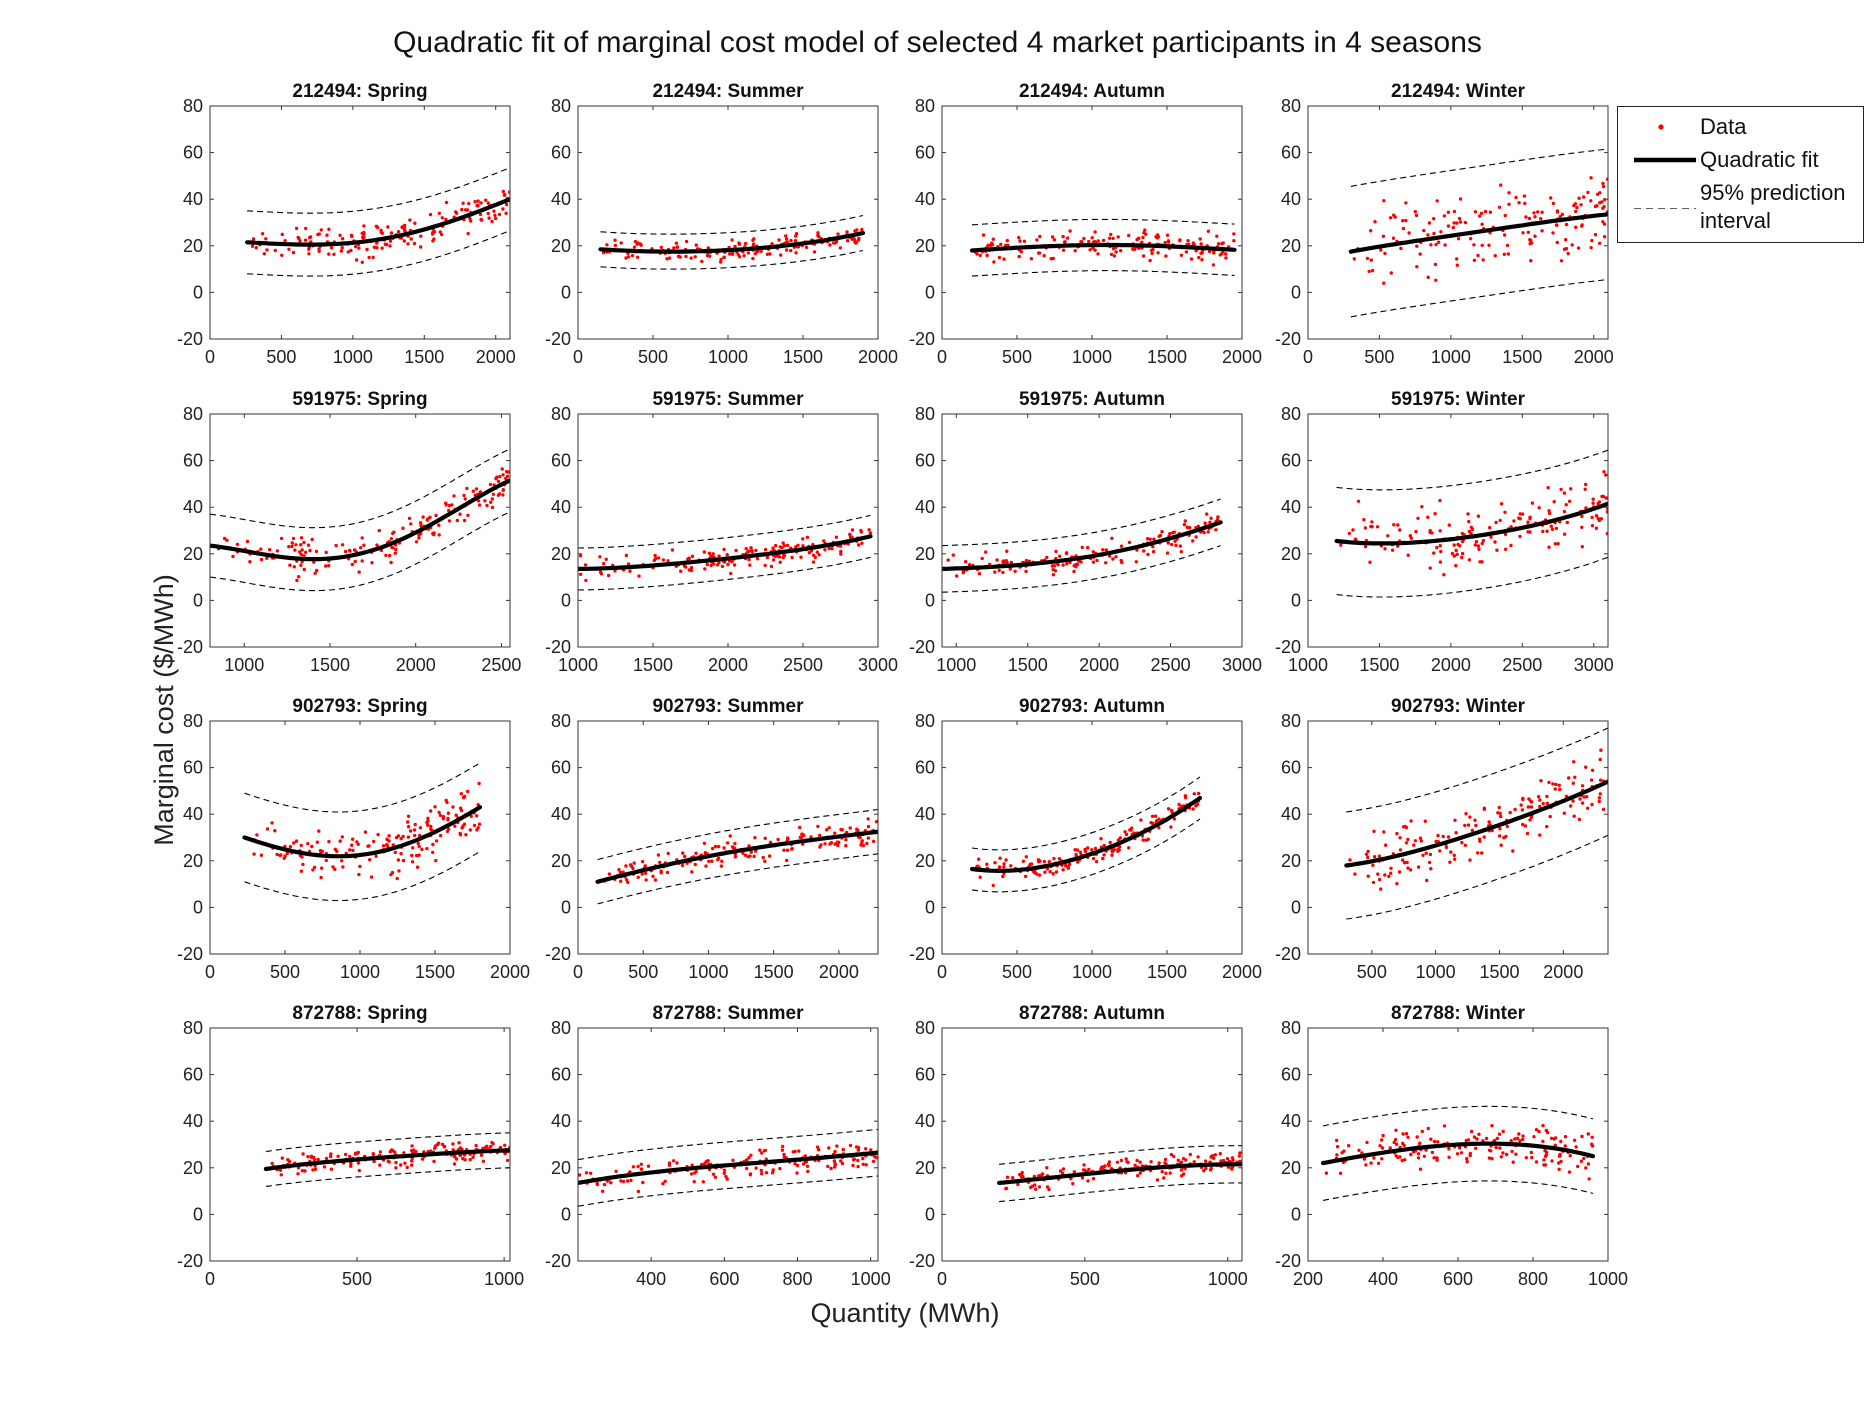 The image size is (1875, 1406). What do you see at coordinates (839, 972) in the screenshot?
I see `x-tick-label: 2000` at bounding box center [839, 972].